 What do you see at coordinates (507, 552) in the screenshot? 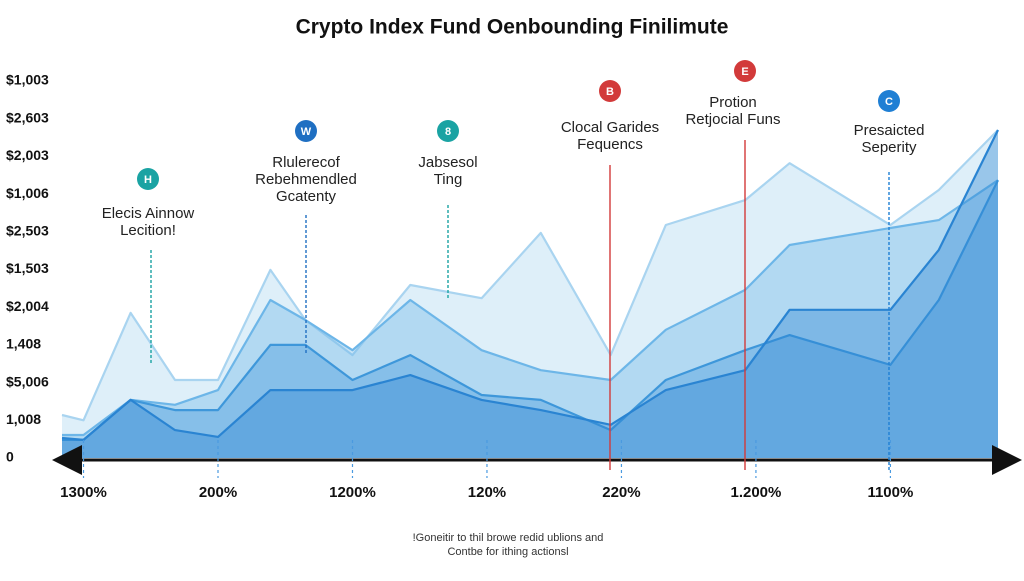
I see `footnote: Contbe for ithing actionsl` at bounding box center [507, 552].